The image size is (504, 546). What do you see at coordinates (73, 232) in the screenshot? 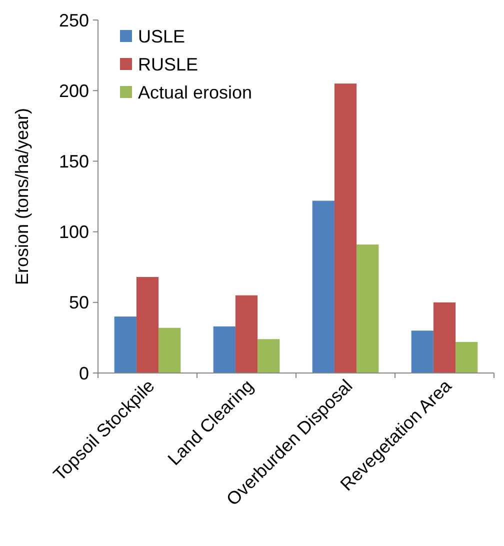
I see `y-tick-label: 100` at bounding box center [73, 232].